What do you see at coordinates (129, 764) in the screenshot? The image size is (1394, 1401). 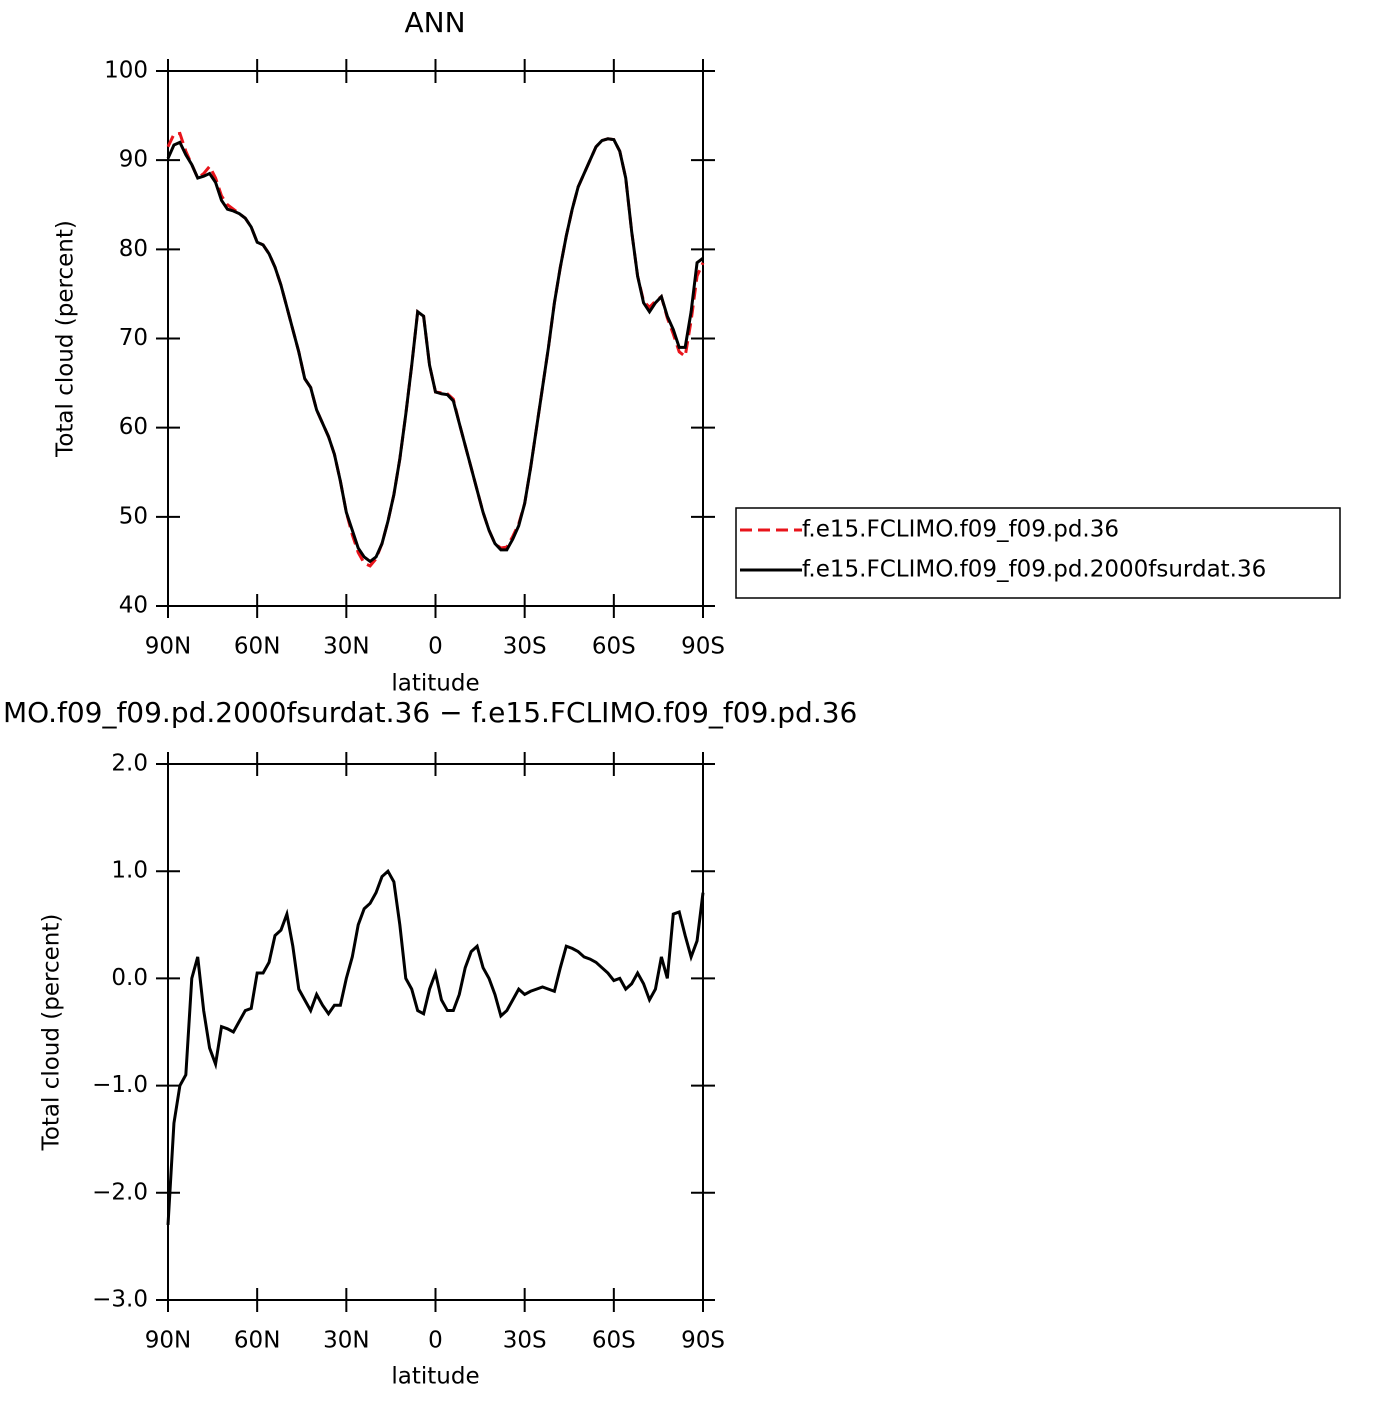 I see `y-tick-label: 2.0` at bounding box center [129, 764].